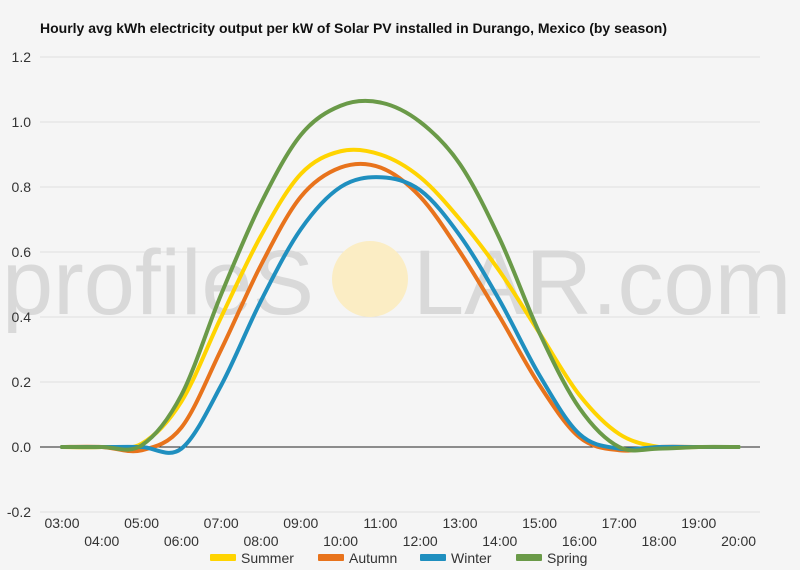  Describe the element at coordinates (141, 523) in the screenshot. I see `x-tick-label: 05:00` at that location.